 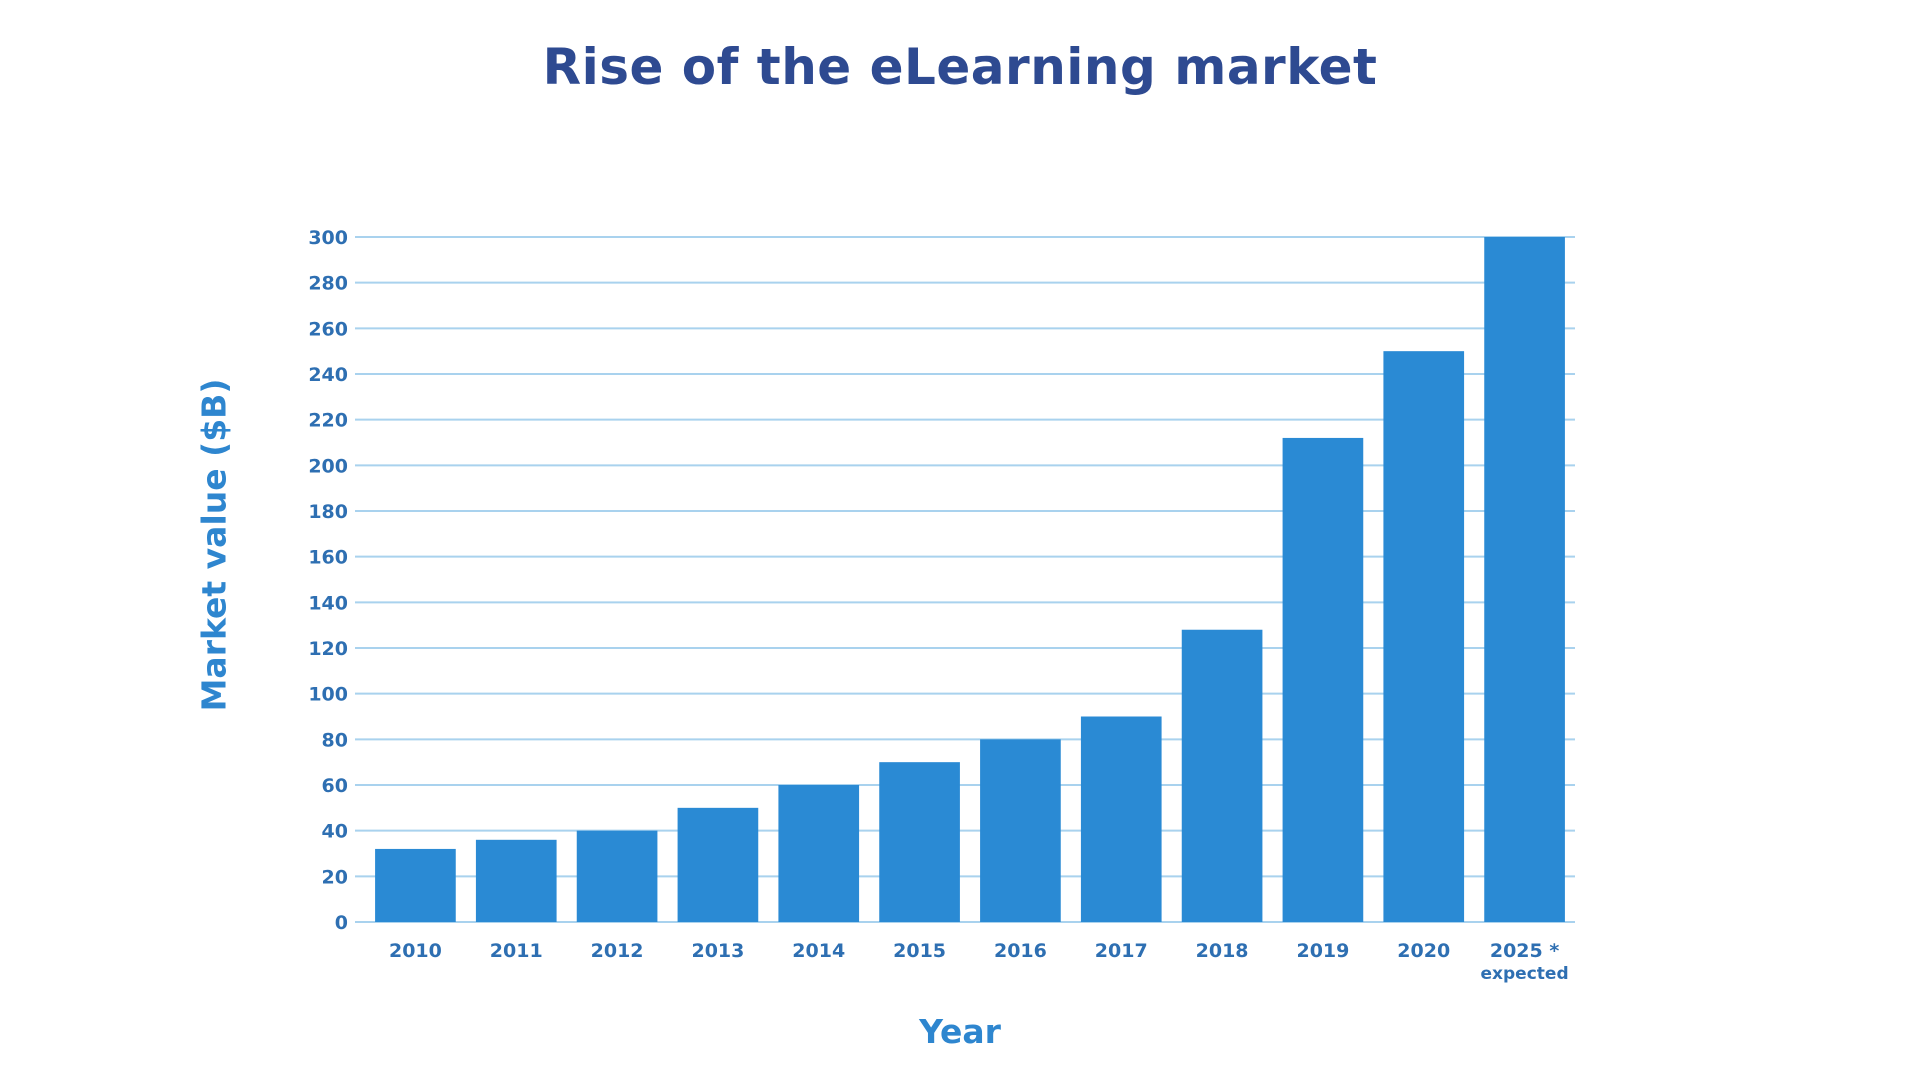 What do you see at coordinates (1322, 951) in the screenshot?
I see `x-tick-label: 2019` at bounding box center [1322, 951].